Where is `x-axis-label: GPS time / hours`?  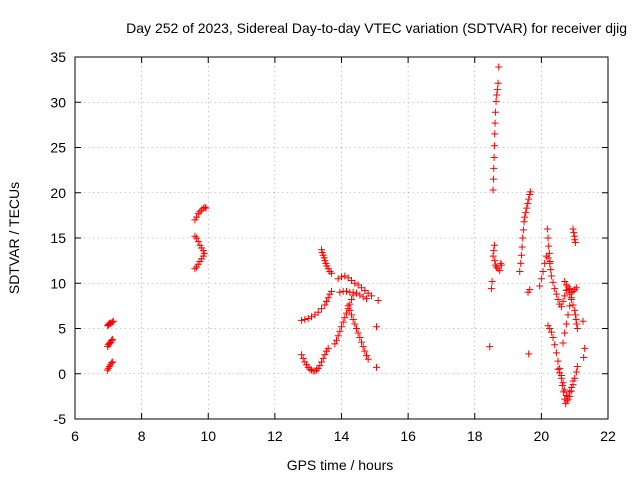 x-axis-label: GPS time / hours is located at coordinates (340, 465).